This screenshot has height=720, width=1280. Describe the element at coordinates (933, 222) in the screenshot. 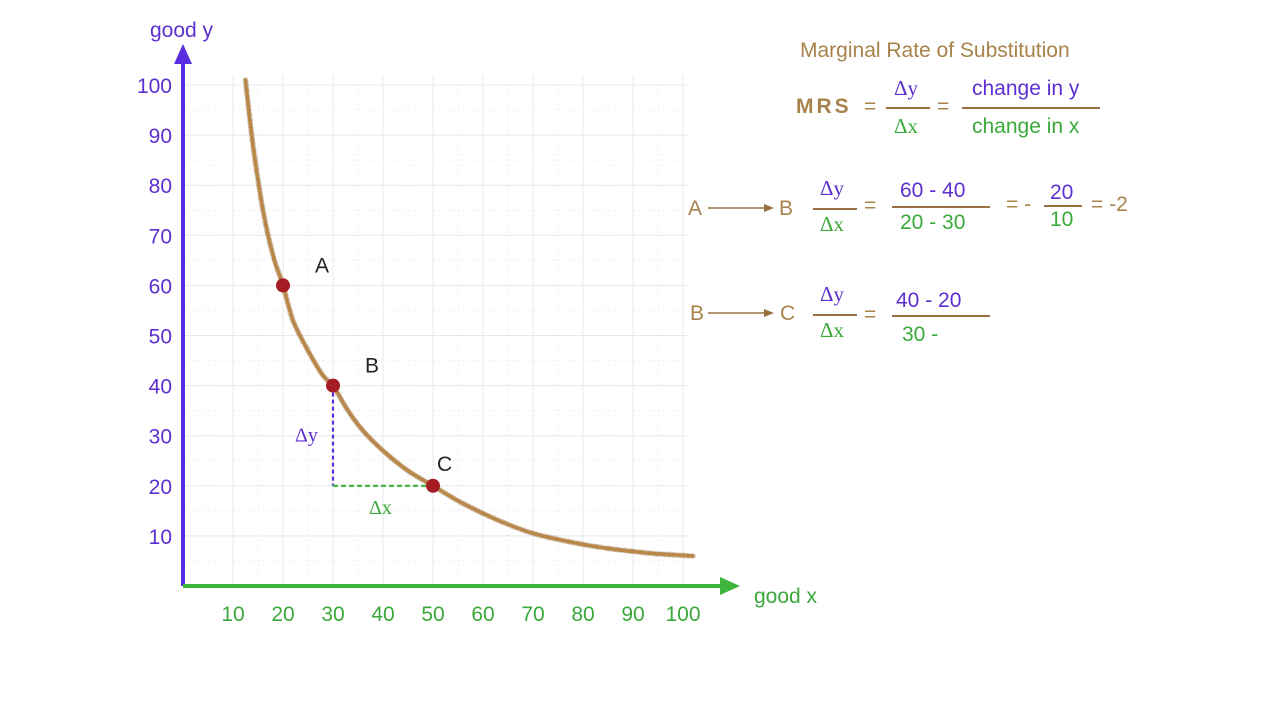

I see `step-ab-denominator: 20 - 30` at that location.